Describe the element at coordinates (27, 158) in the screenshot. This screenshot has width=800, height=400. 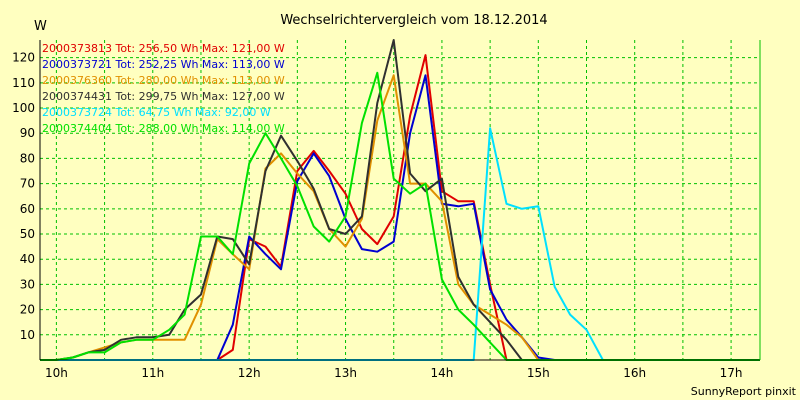
I see `y-tick-label: 80` at that location.